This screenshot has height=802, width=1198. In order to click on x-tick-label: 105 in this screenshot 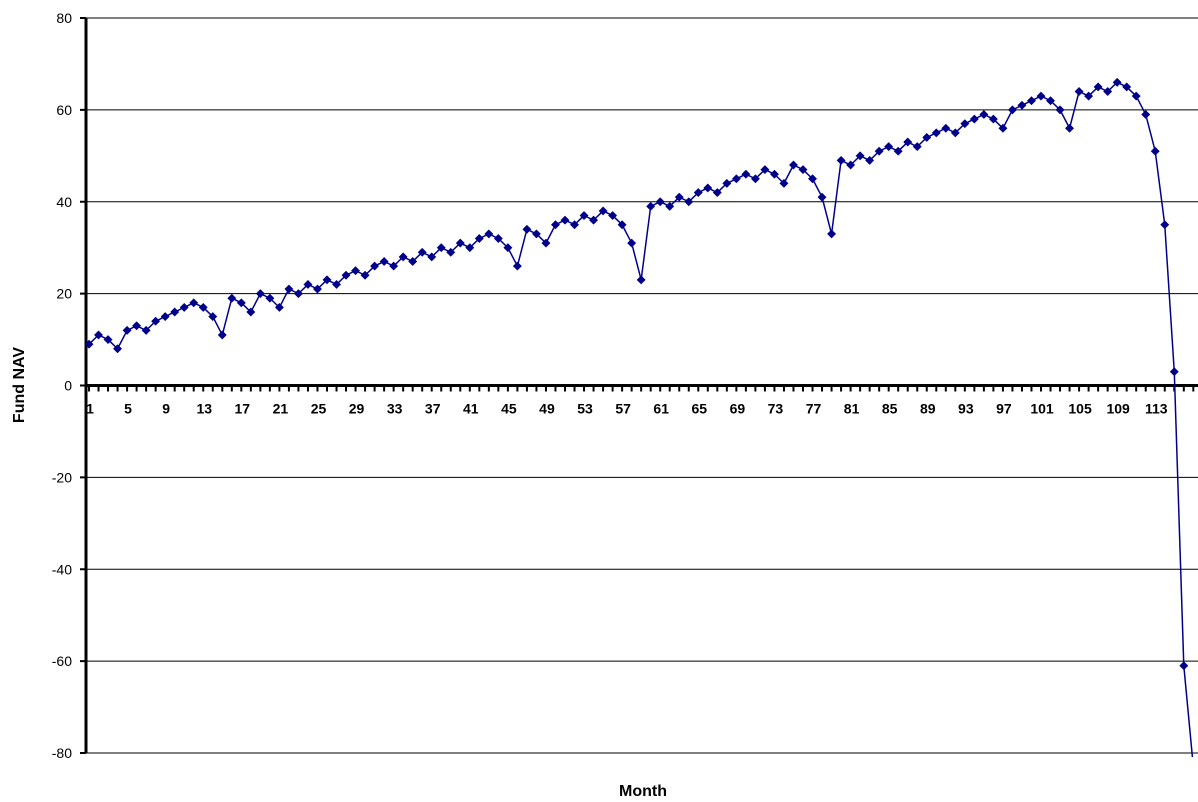, I will do `click(1080, 409)`.